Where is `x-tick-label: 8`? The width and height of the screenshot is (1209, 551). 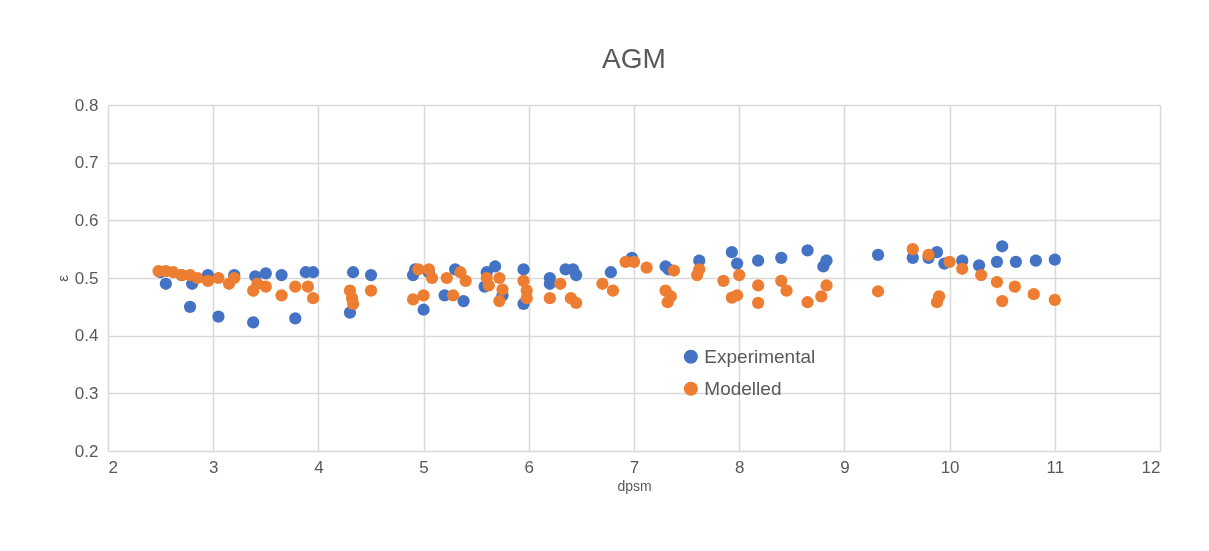 x-tick-label: 8 is located at coordinates (739, 467).